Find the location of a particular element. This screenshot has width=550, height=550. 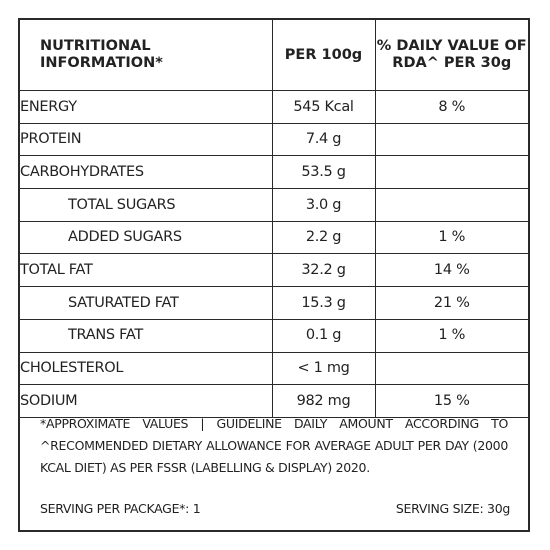

nutrient-name: SODIUM is located at coordinates (146, 401).